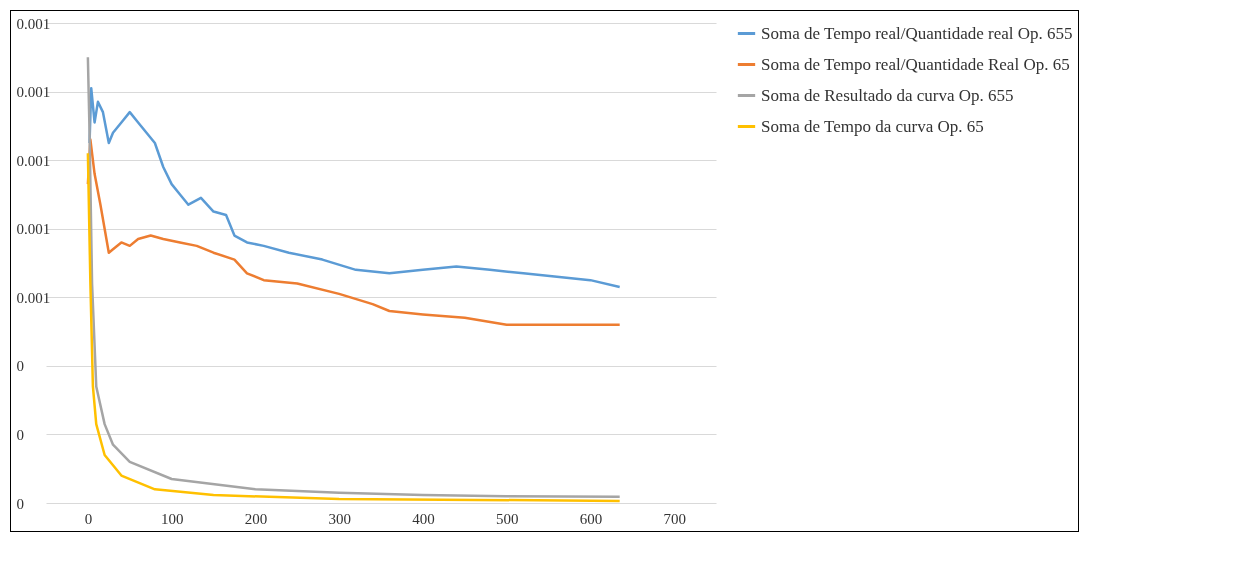 This screenshot has height=586, width=1234. Describe the element at coordinates (507, 518) in the screenshot. I see `x-tick-label: 500` at that location.